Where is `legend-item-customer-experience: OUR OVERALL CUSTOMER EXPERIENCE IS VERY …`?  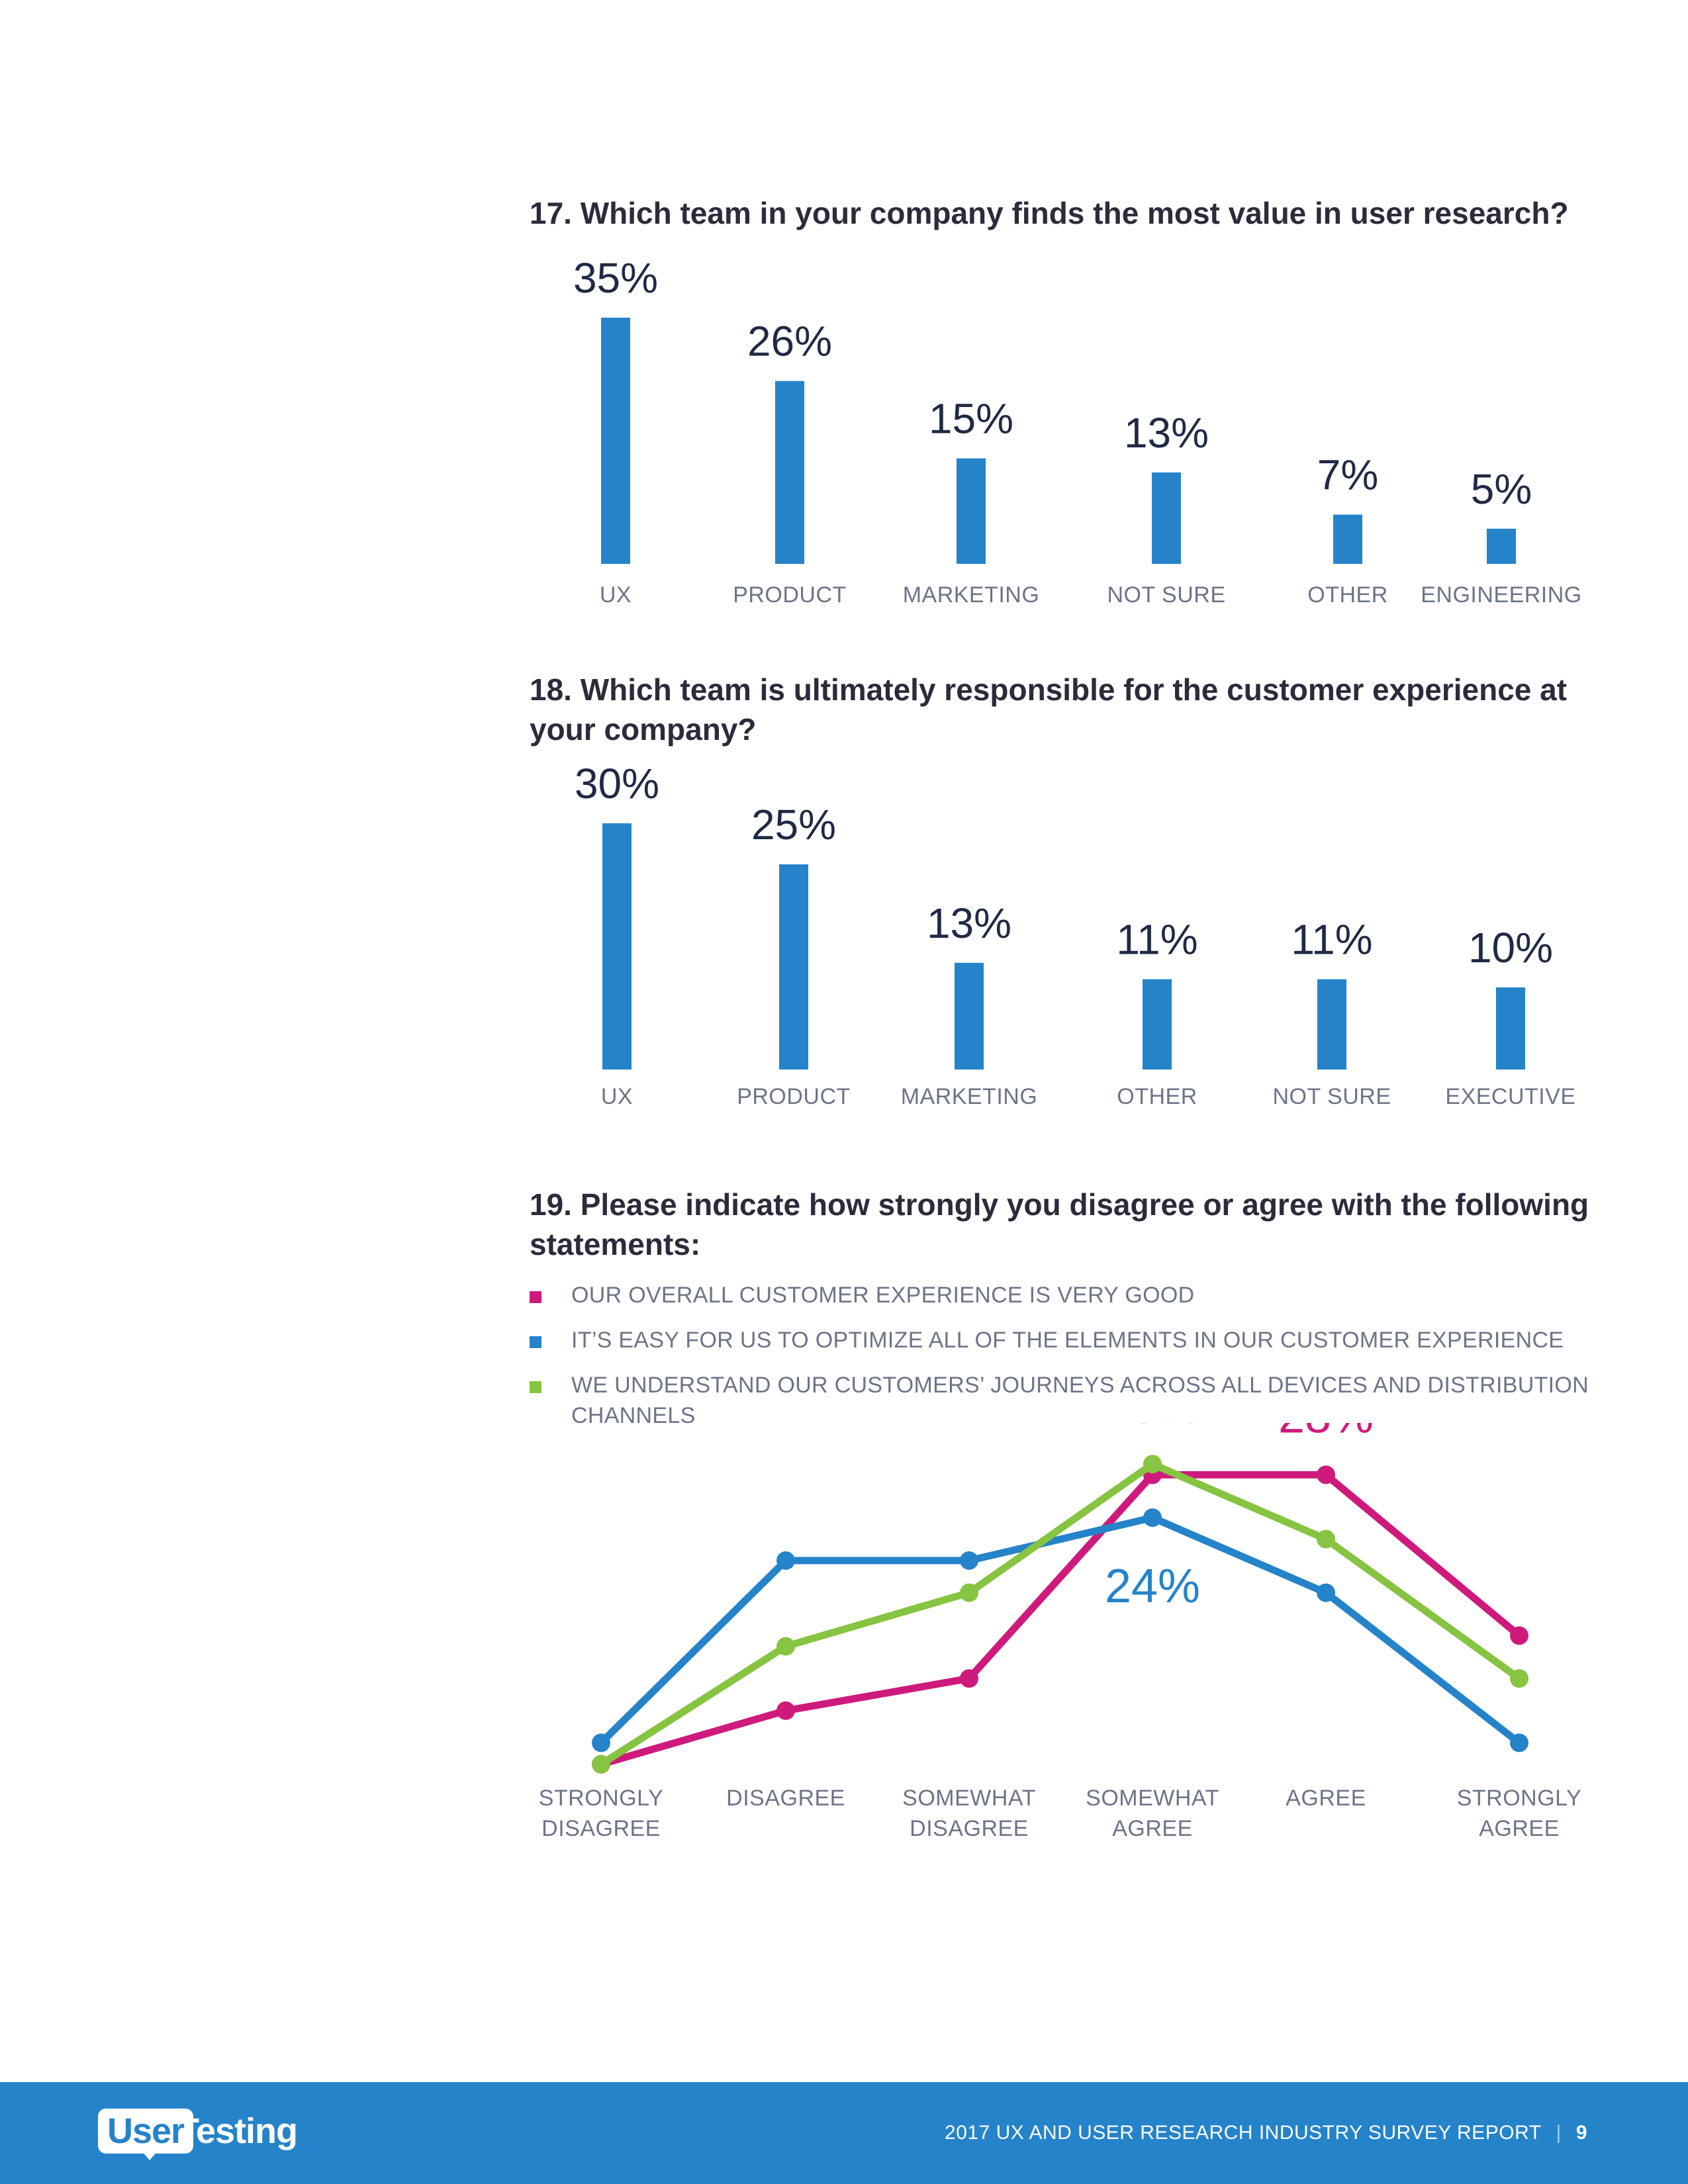
legend-item-customer-experience: OUR OVERALL CUSTOMER EXPERIENCE IS VERY … is located at coordinates (1066, 1295).